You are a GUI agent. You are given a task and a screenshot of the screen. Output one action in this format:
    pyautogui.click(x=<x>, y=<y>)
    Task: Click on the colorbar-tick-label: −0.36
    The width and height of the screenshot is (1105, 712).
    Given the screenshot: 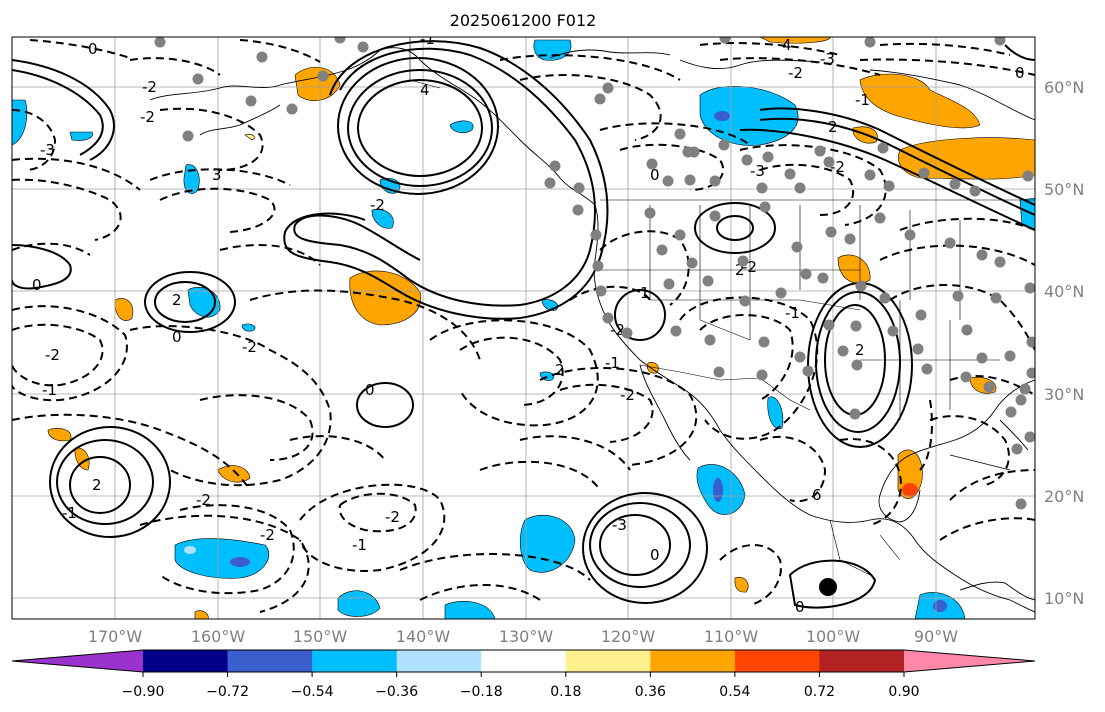 What is the action you would take?
    pyautogui.click(x=396, y=692)
    